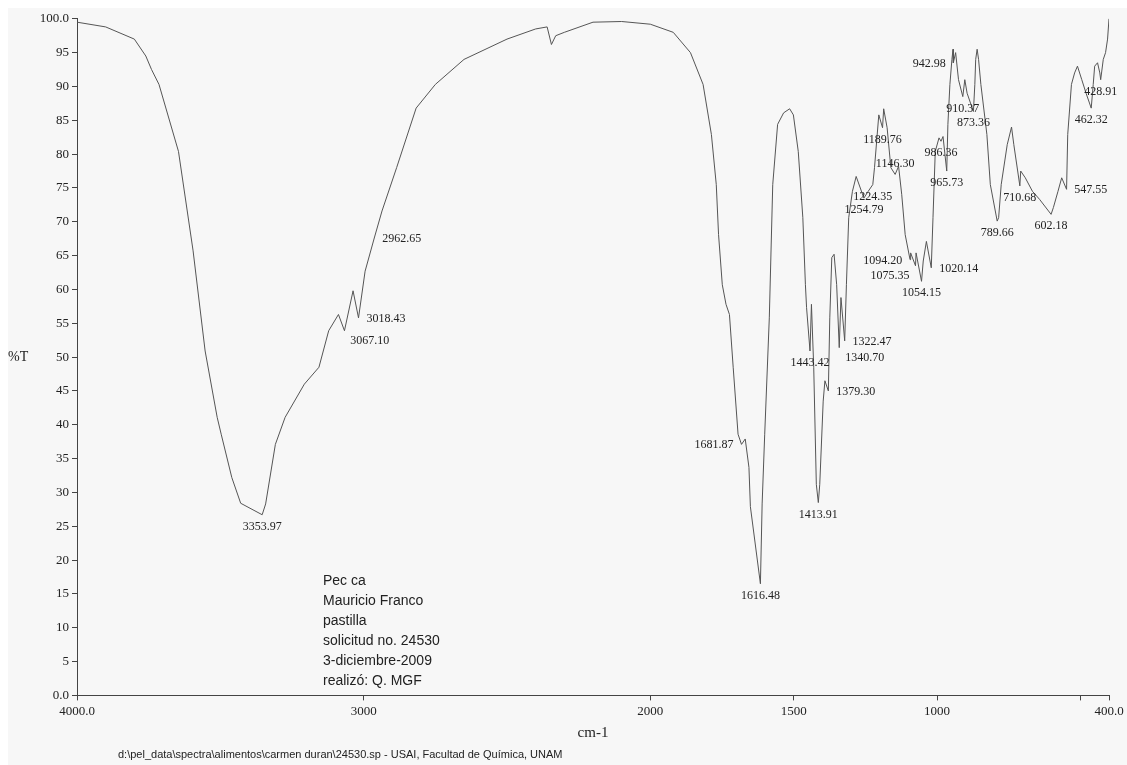  Describe the element at coordinates (947, 182) in the screenshot. I see `annotation: 965.73` at that location.